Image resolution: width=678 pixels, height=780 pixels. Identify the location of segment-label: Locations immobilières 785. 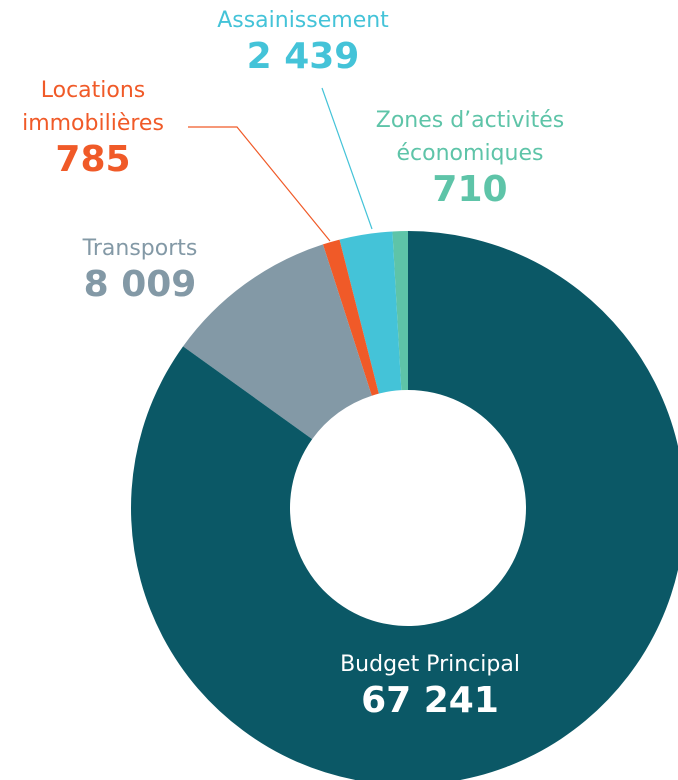
(93, 127).